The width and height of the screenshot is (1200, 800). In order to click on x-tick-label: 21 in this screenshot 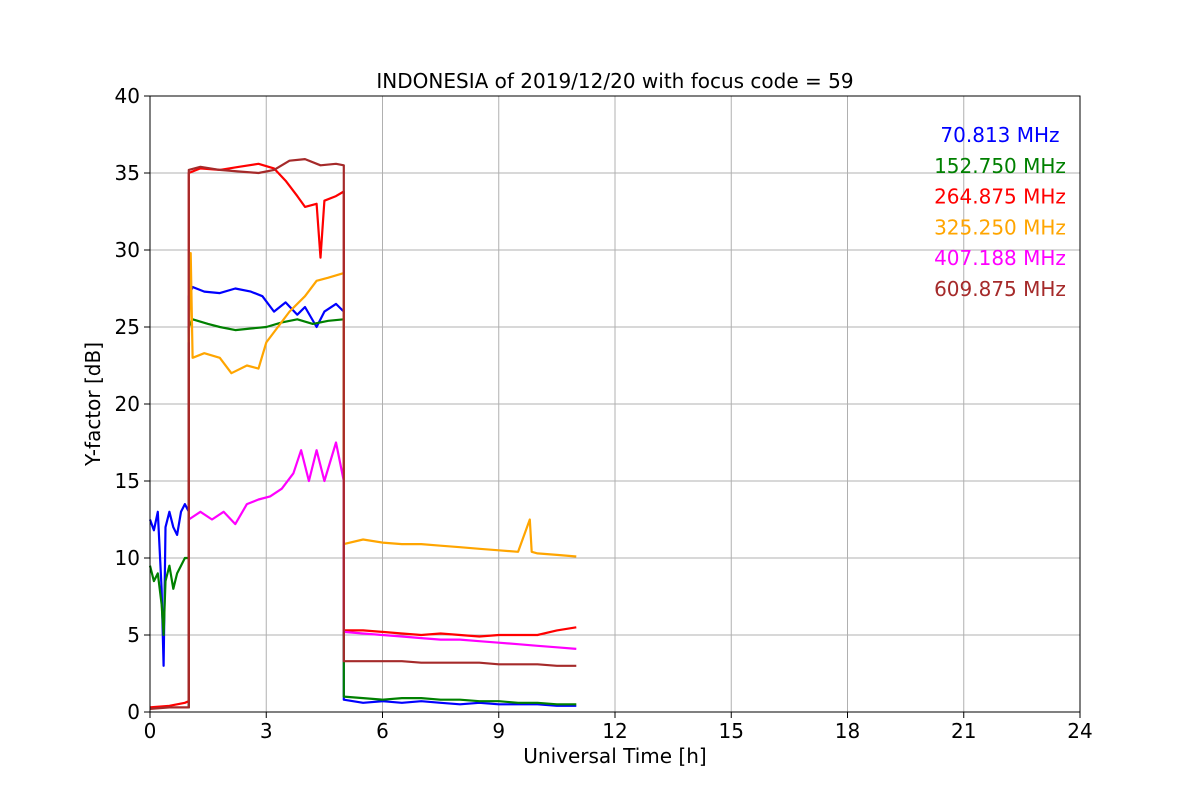, I will do `click(963, 731)`.